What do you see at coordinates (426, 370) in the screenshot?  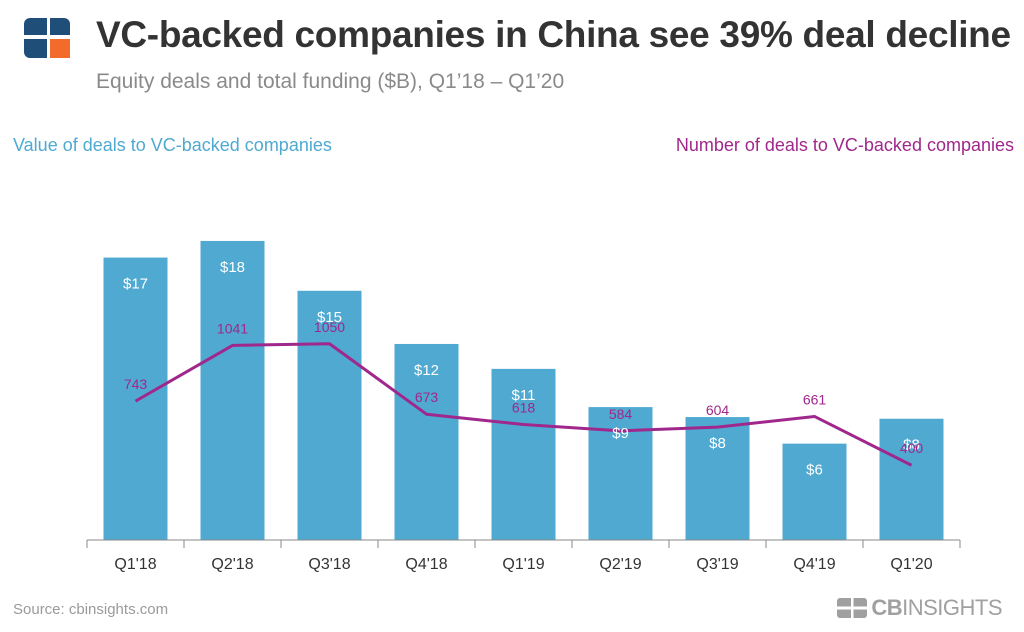 I see `bar-value-label: $12` at bounding box center [426, 370].